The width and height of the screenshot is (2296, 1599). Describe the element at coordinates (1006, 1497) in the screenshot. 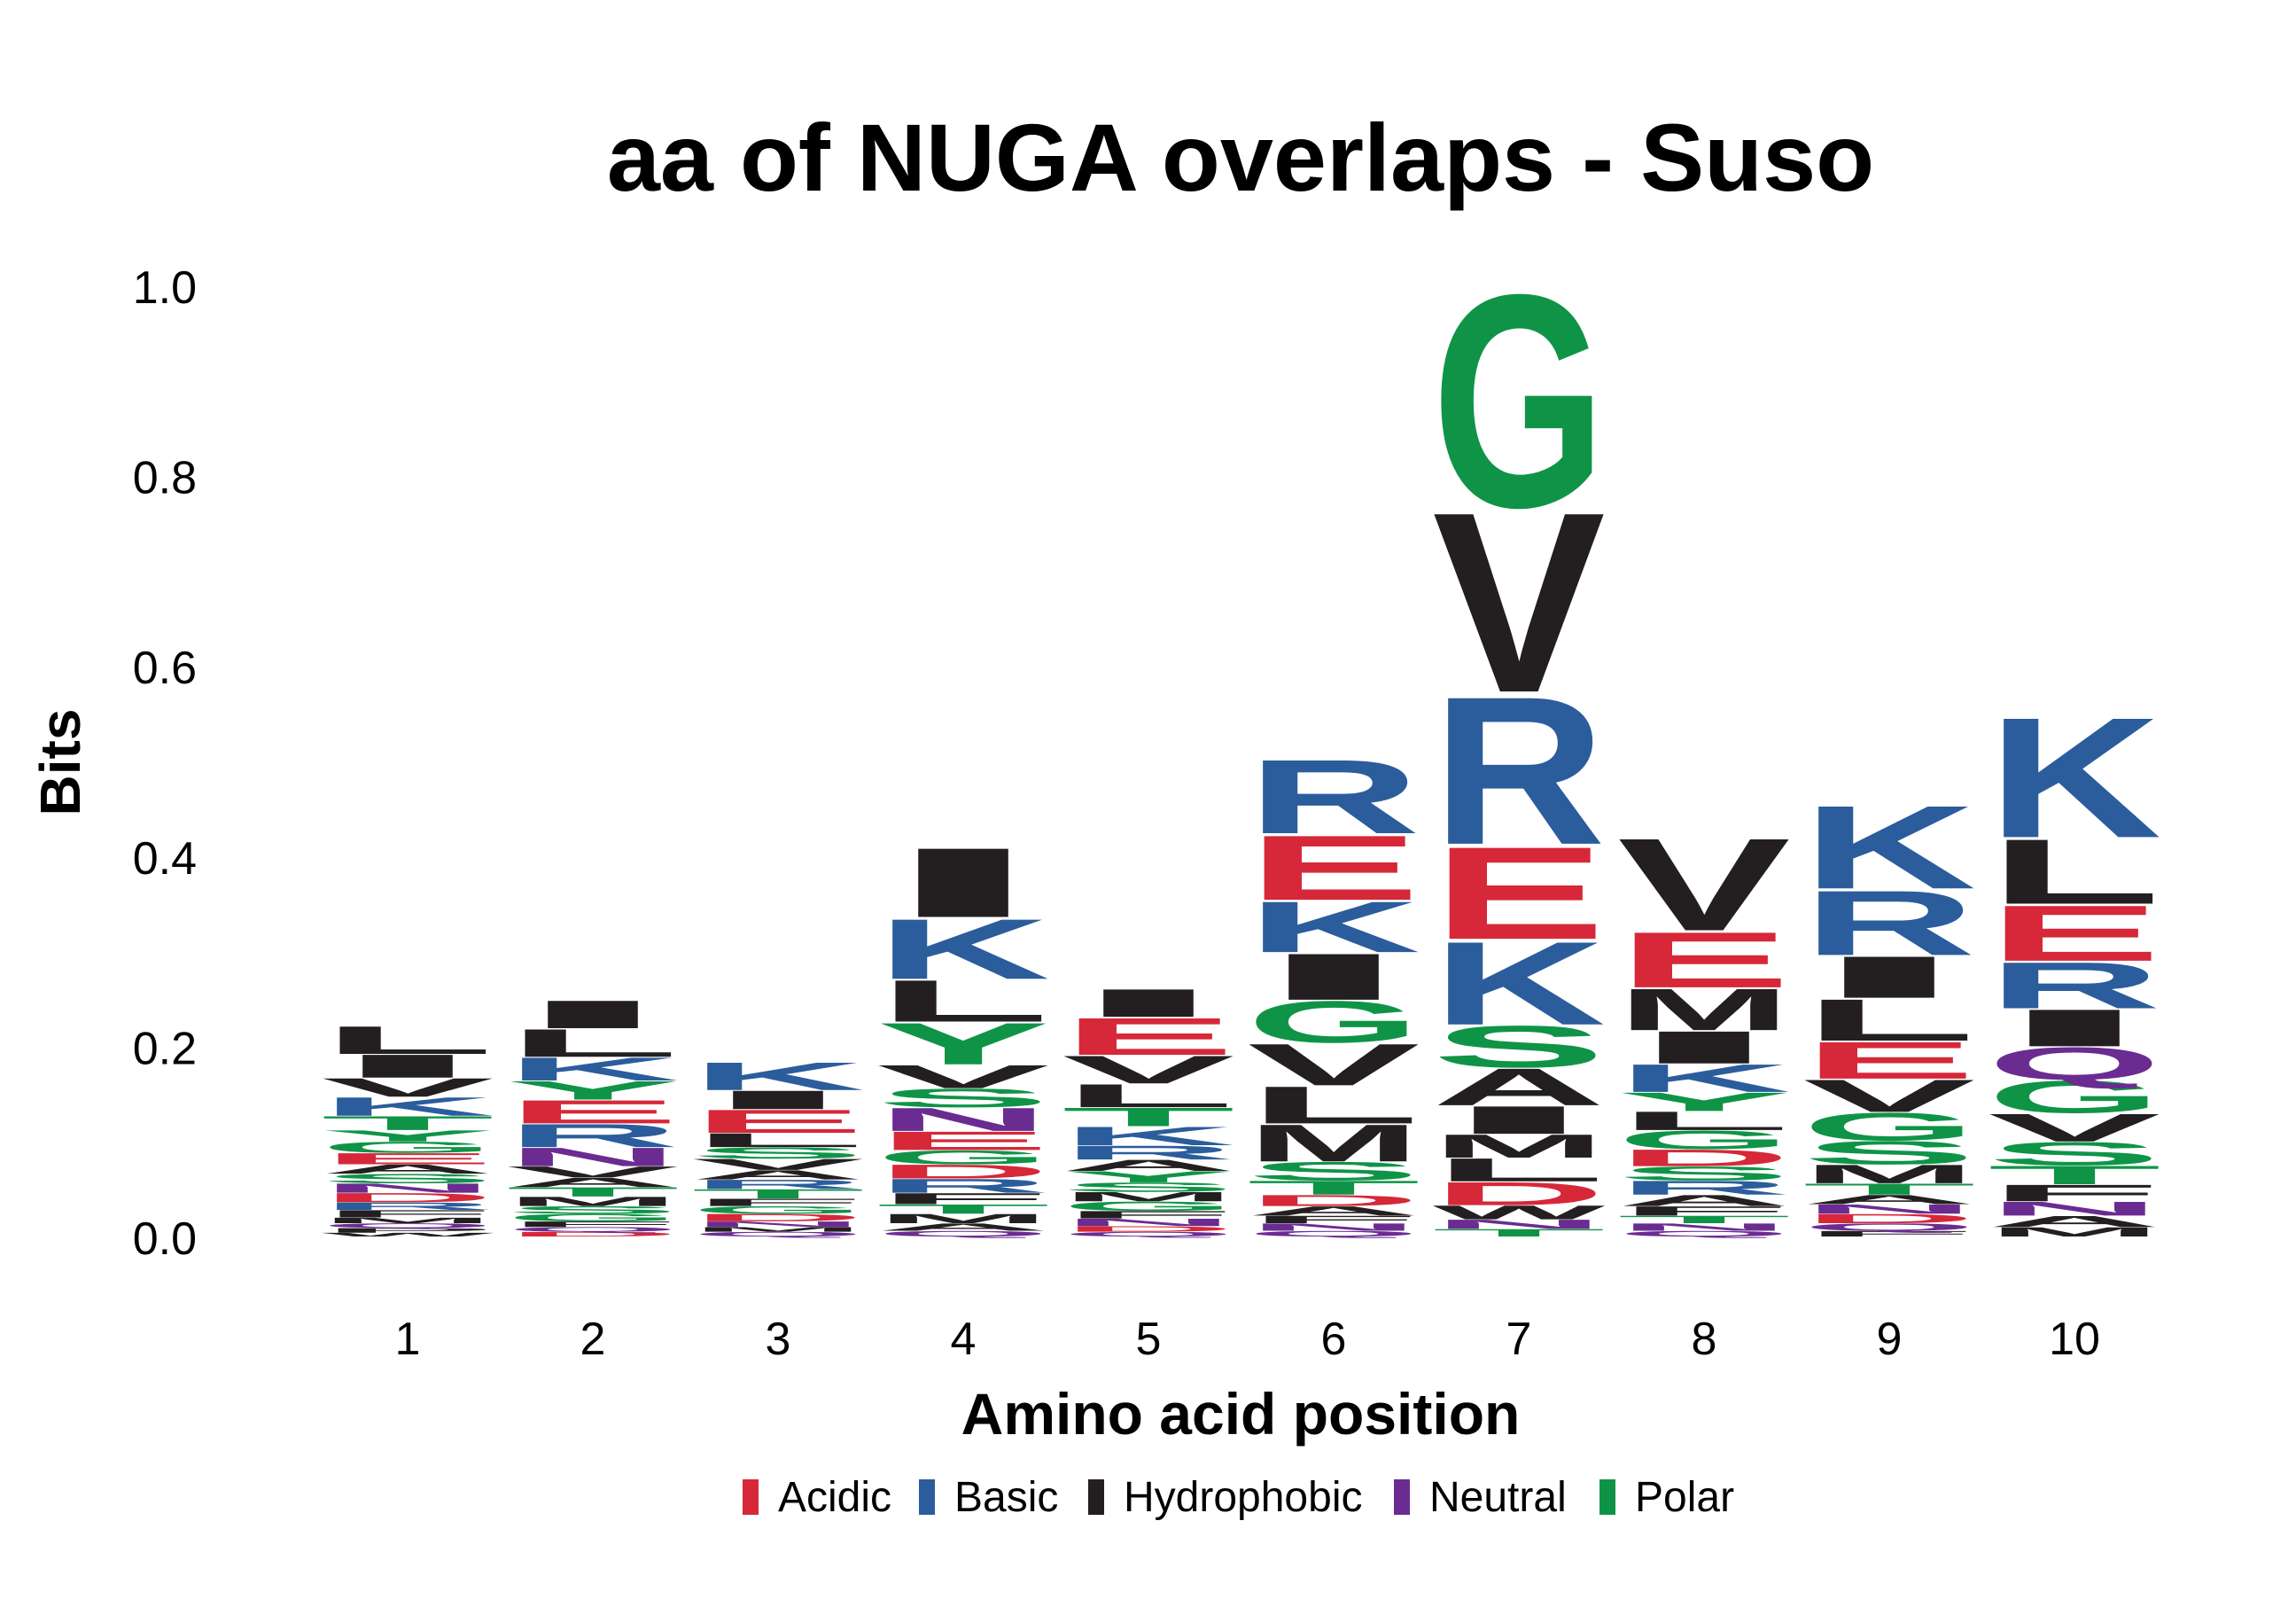

I see `legend-label: Basic` at that location.